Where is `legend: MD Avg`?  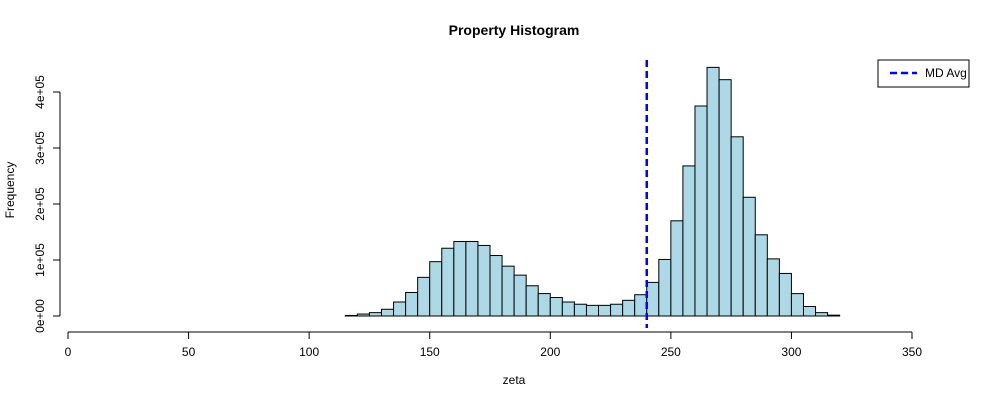 legend: MD Avg is located at coordinates (923, 73).